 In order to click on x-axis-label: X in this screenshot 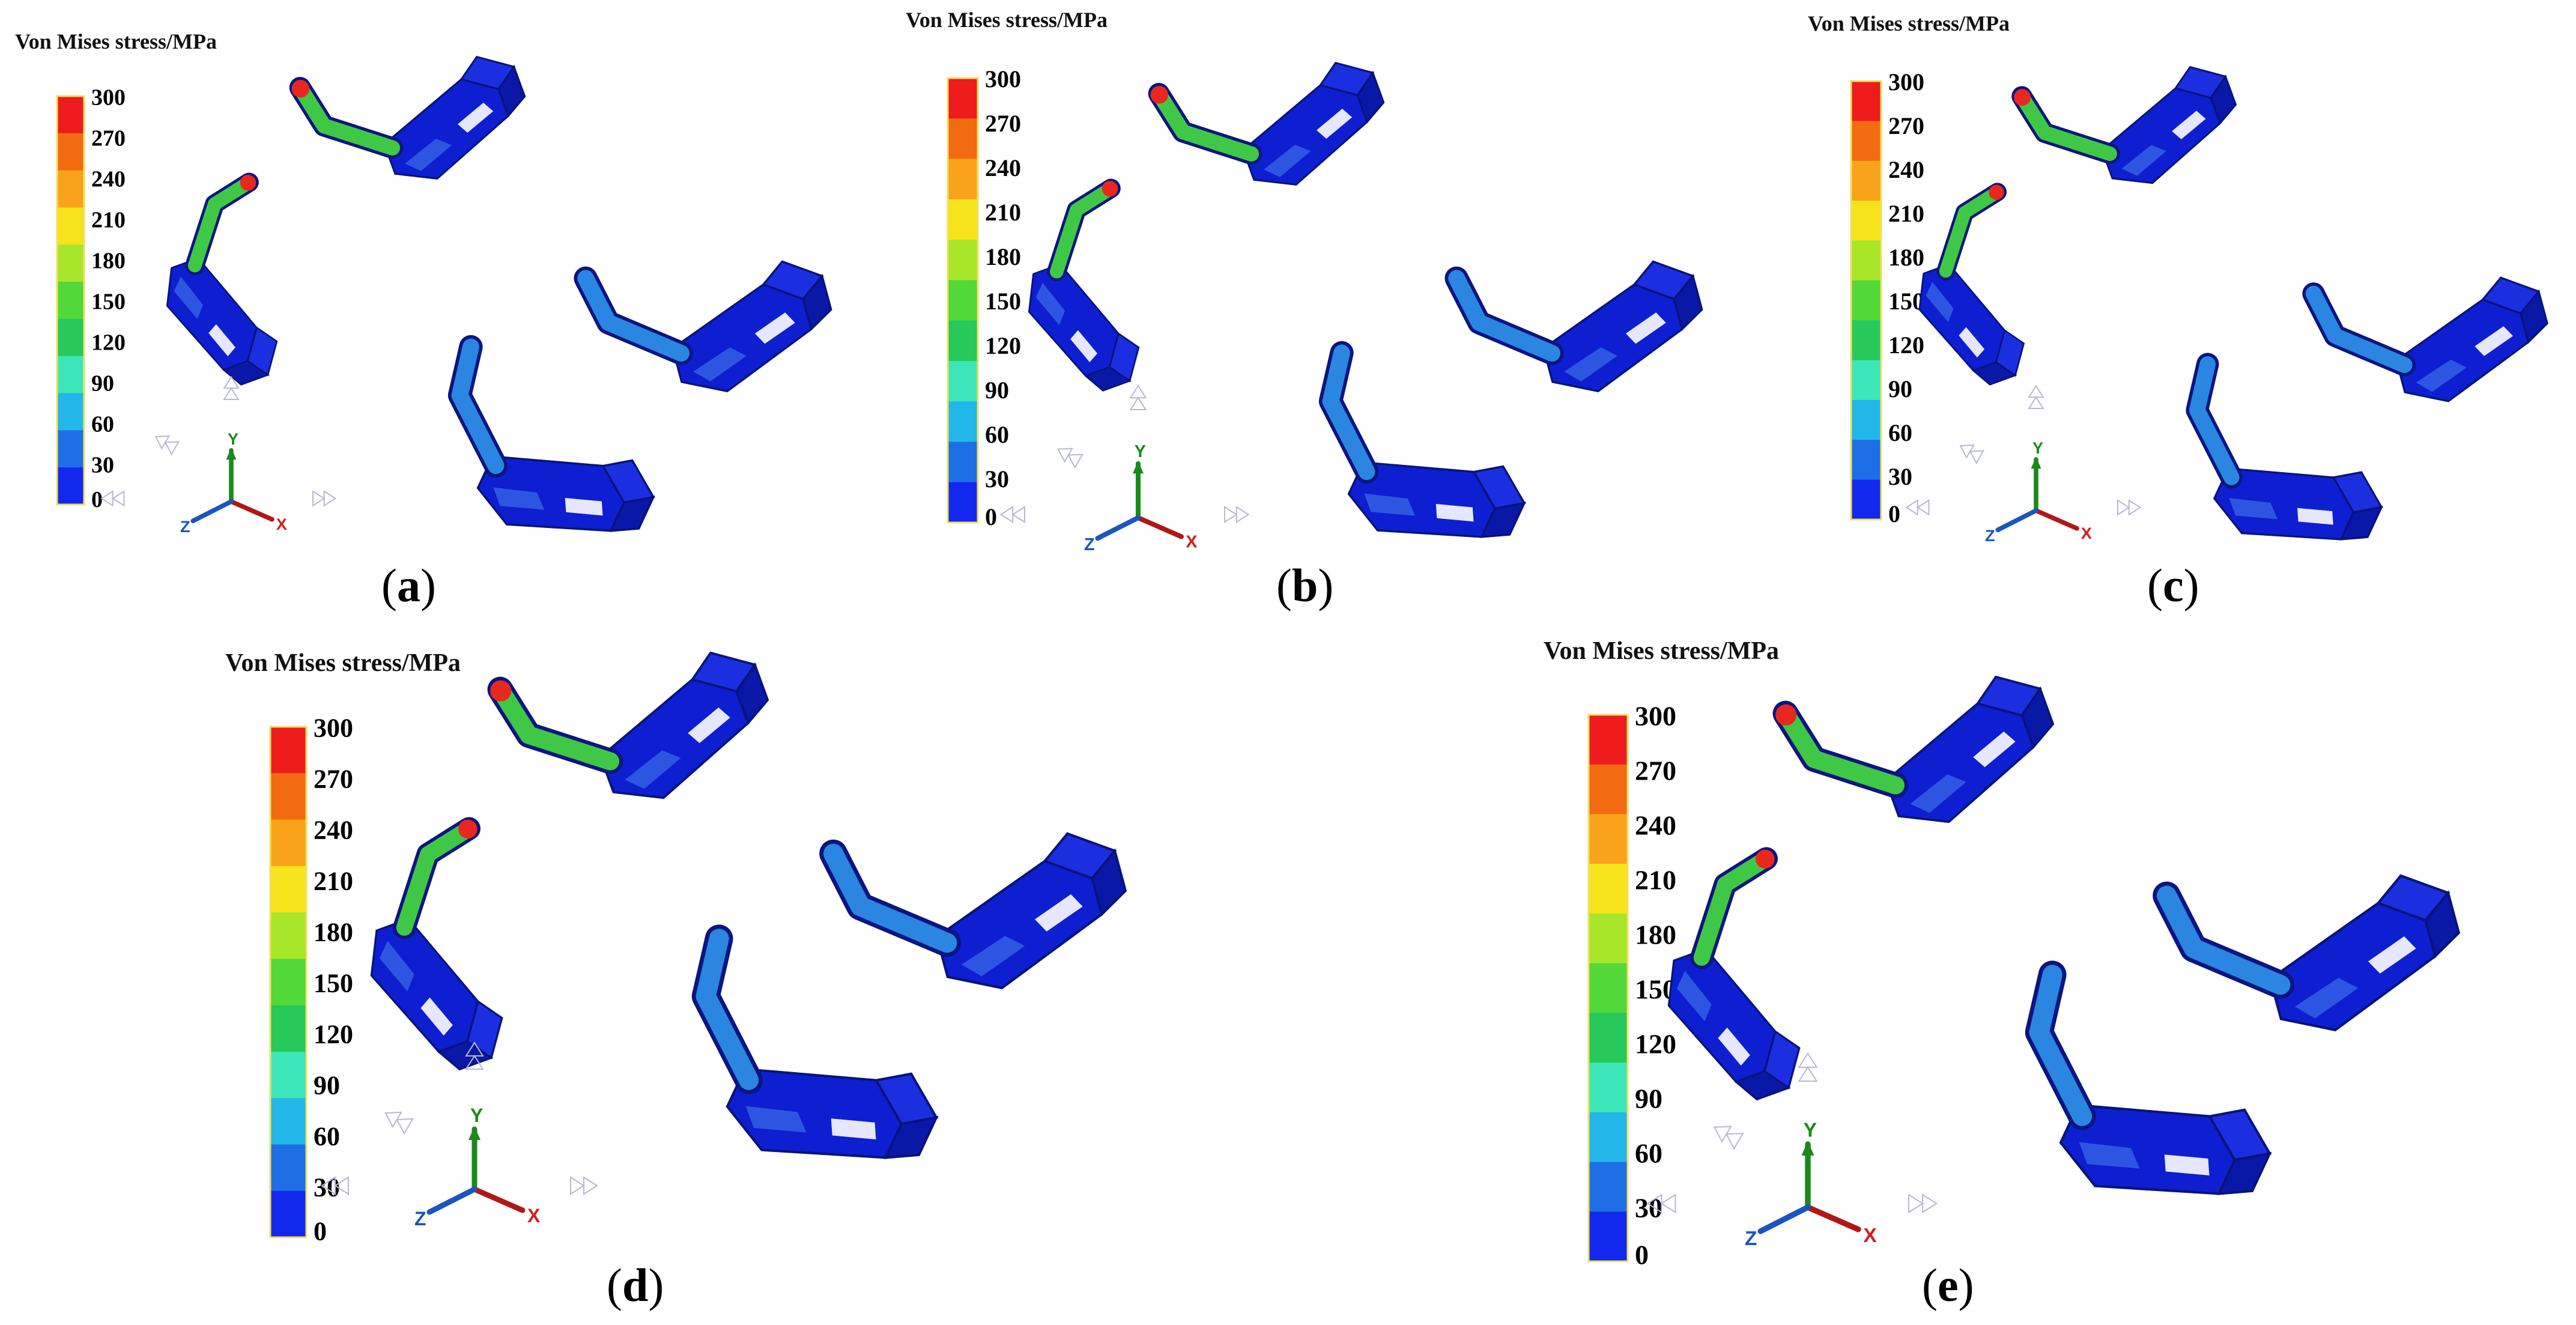, I will do `click(534, 1215)`.